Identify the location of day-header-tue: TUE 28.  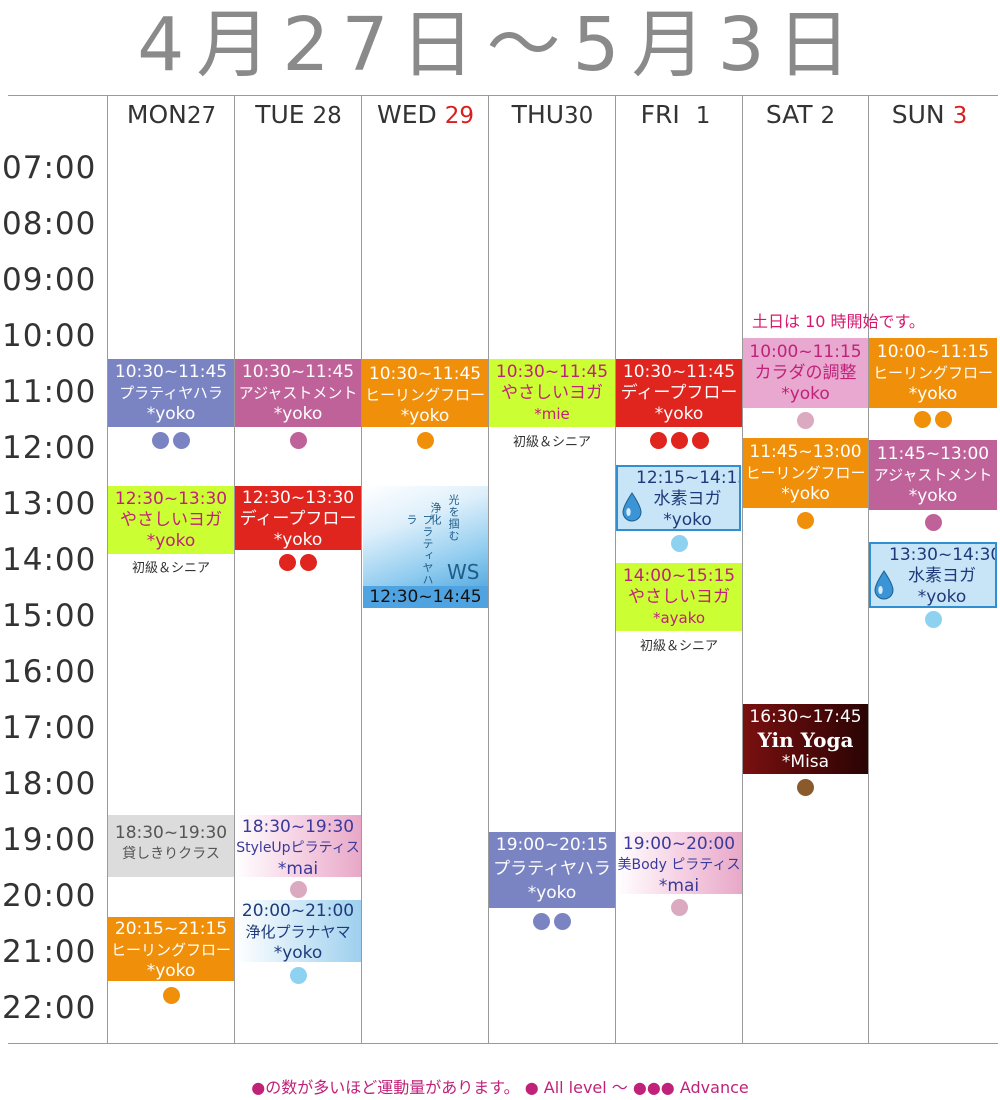
(298, 114).